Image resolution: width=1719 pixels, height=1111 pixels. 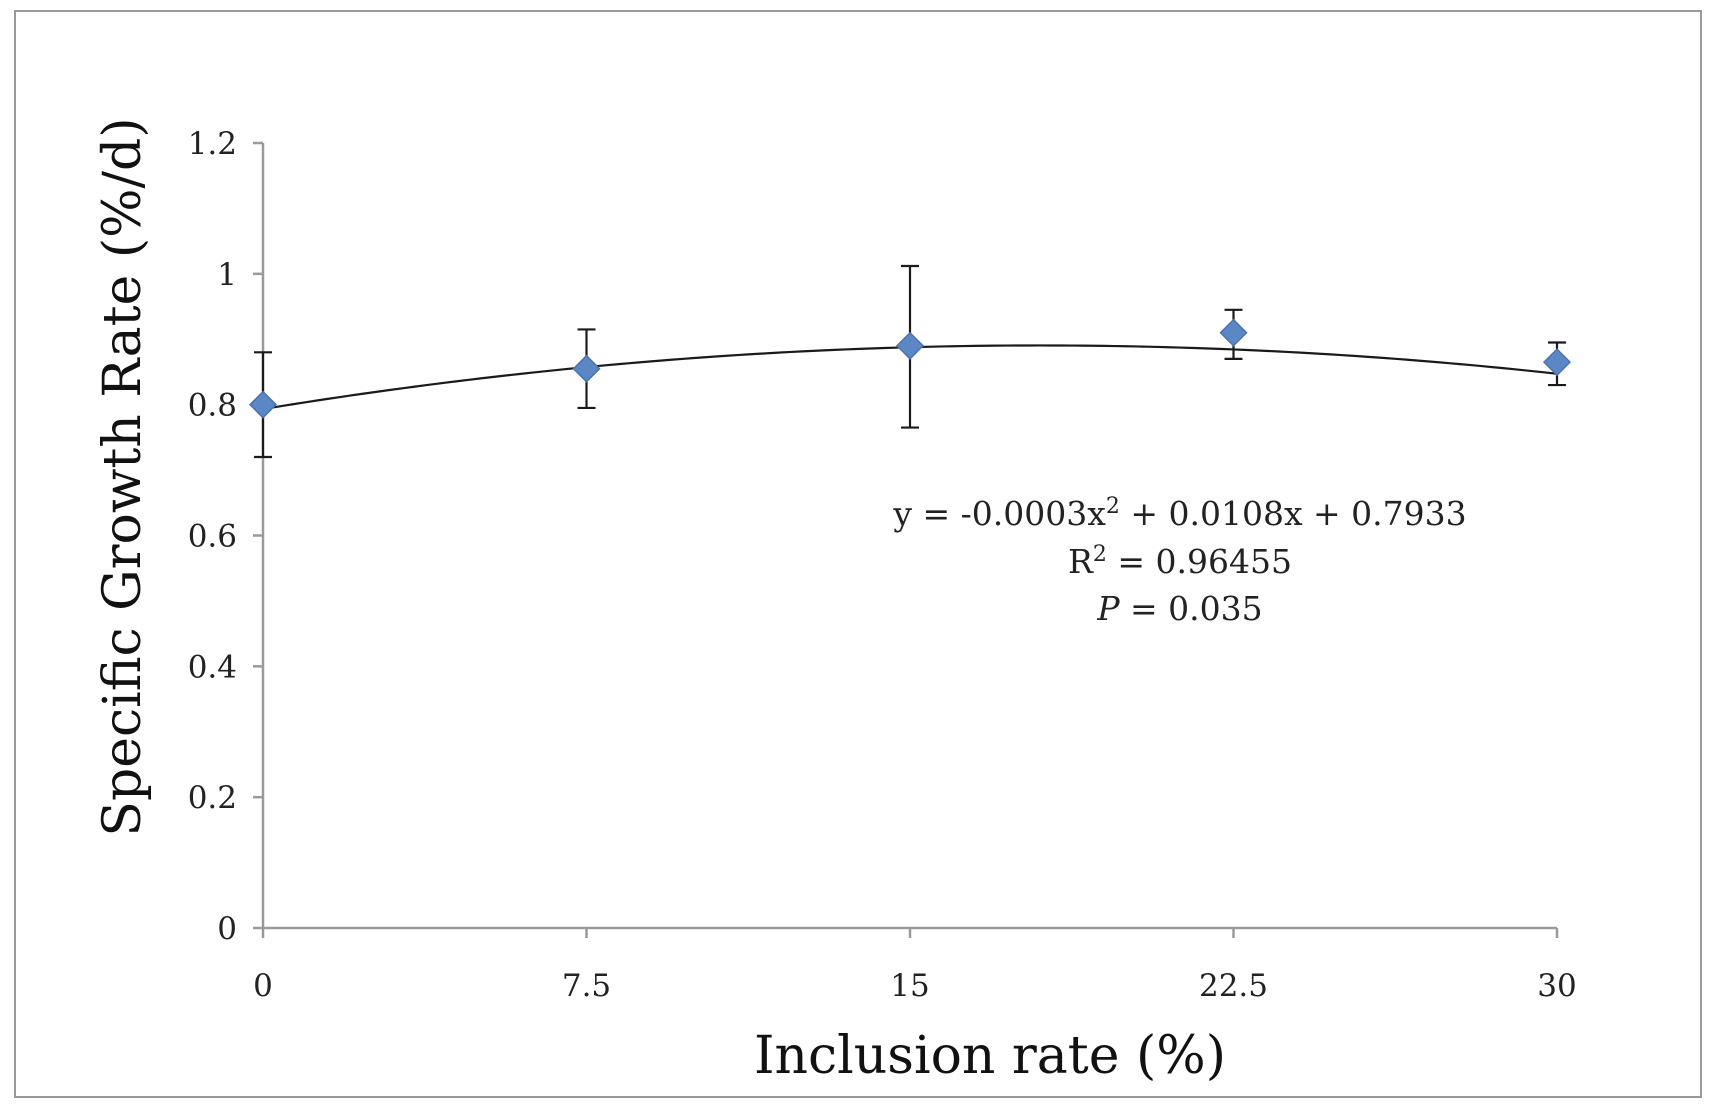 What do you see at coordinates (212, 537) in the screenshot?
I see `y-tick-label: 0.6` at bounding box center [212, 537].